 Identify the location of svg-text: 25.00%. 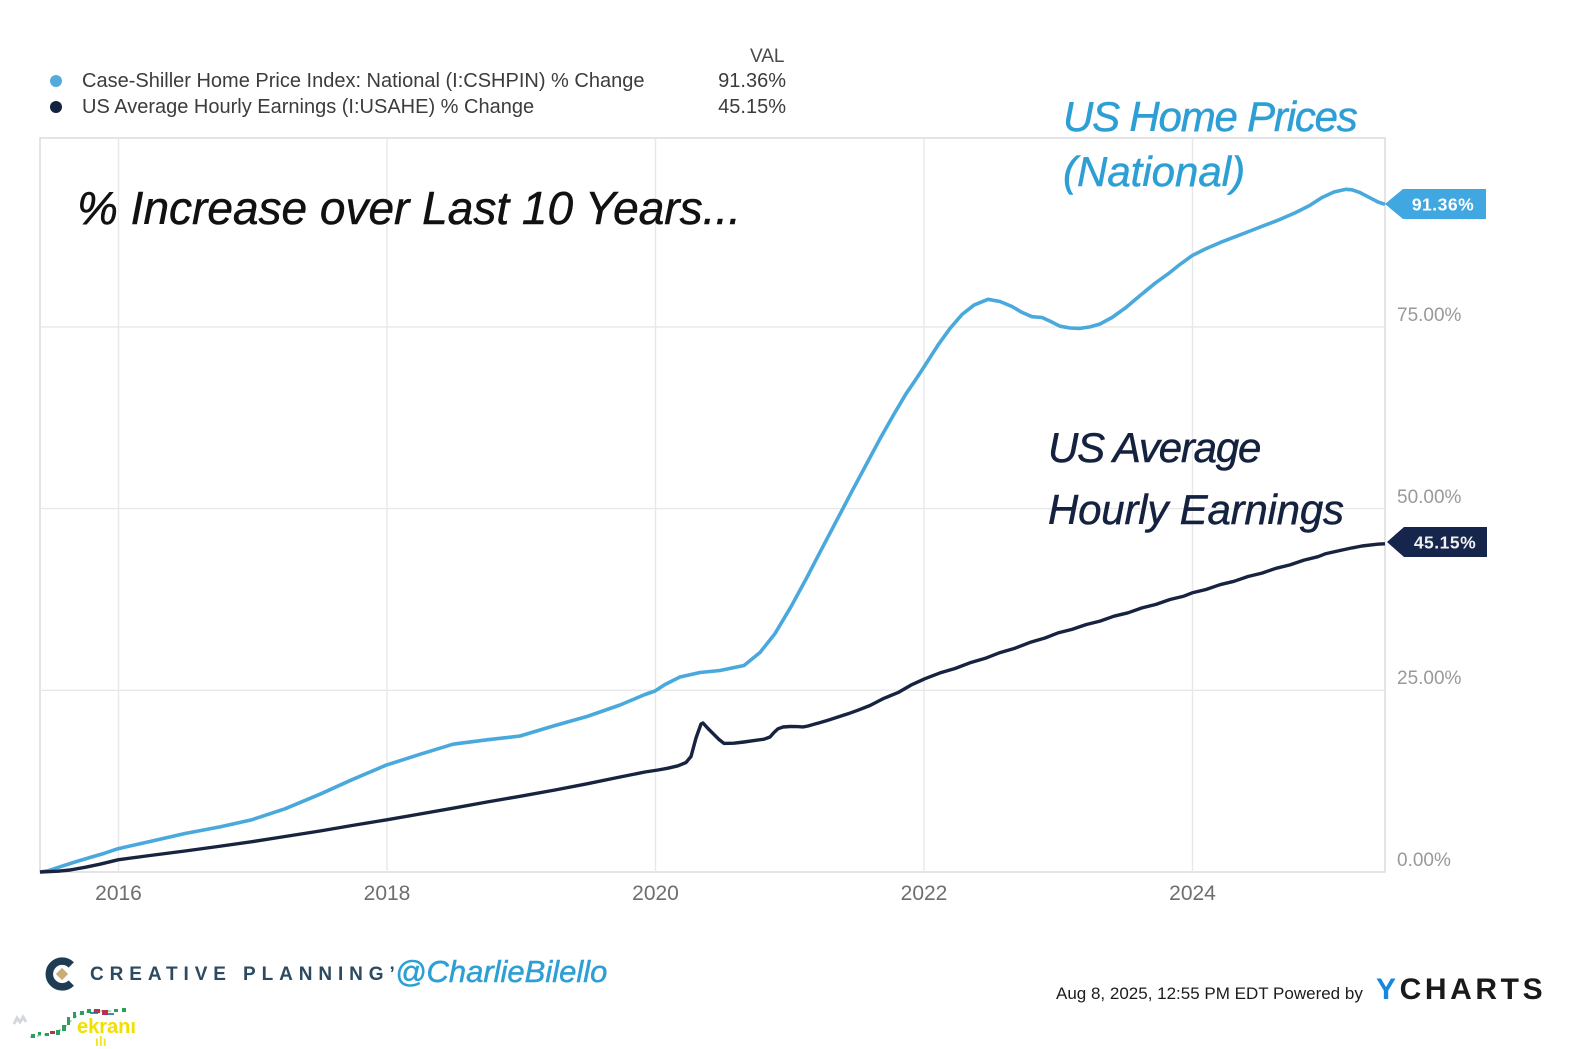
(1429, 678).